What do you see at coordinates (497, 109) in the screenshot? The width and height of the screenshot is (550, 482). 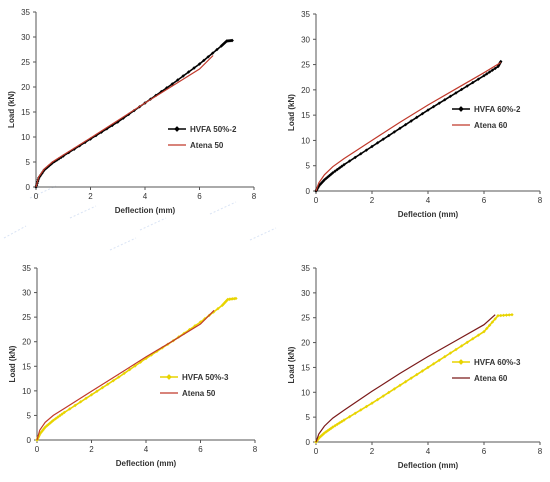 I see `legend-label: HVFA 60%-2` at bounding box center [497, 109].